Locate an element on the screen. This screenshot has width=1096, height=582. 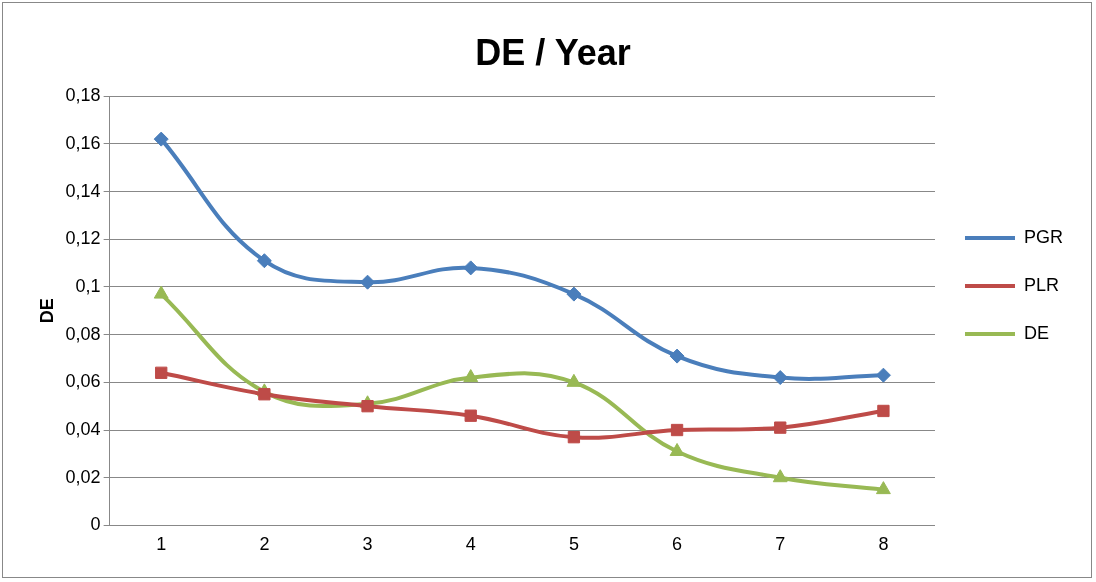
x-tick-label: 1 is located at coordinates (161, 544).